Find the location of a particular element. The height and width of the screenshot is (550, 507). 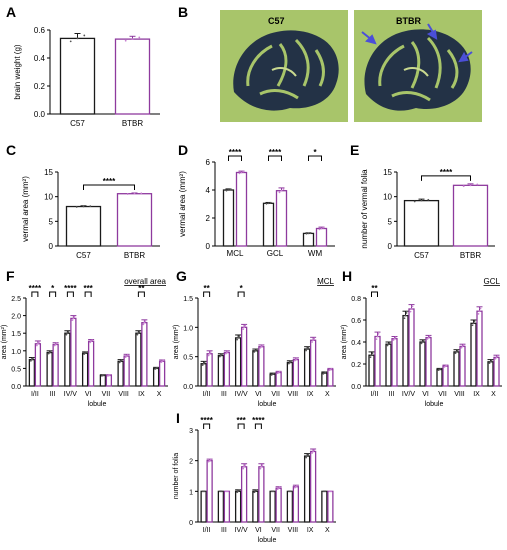

panel-letter-d: D is located at coordinates (183, 150).